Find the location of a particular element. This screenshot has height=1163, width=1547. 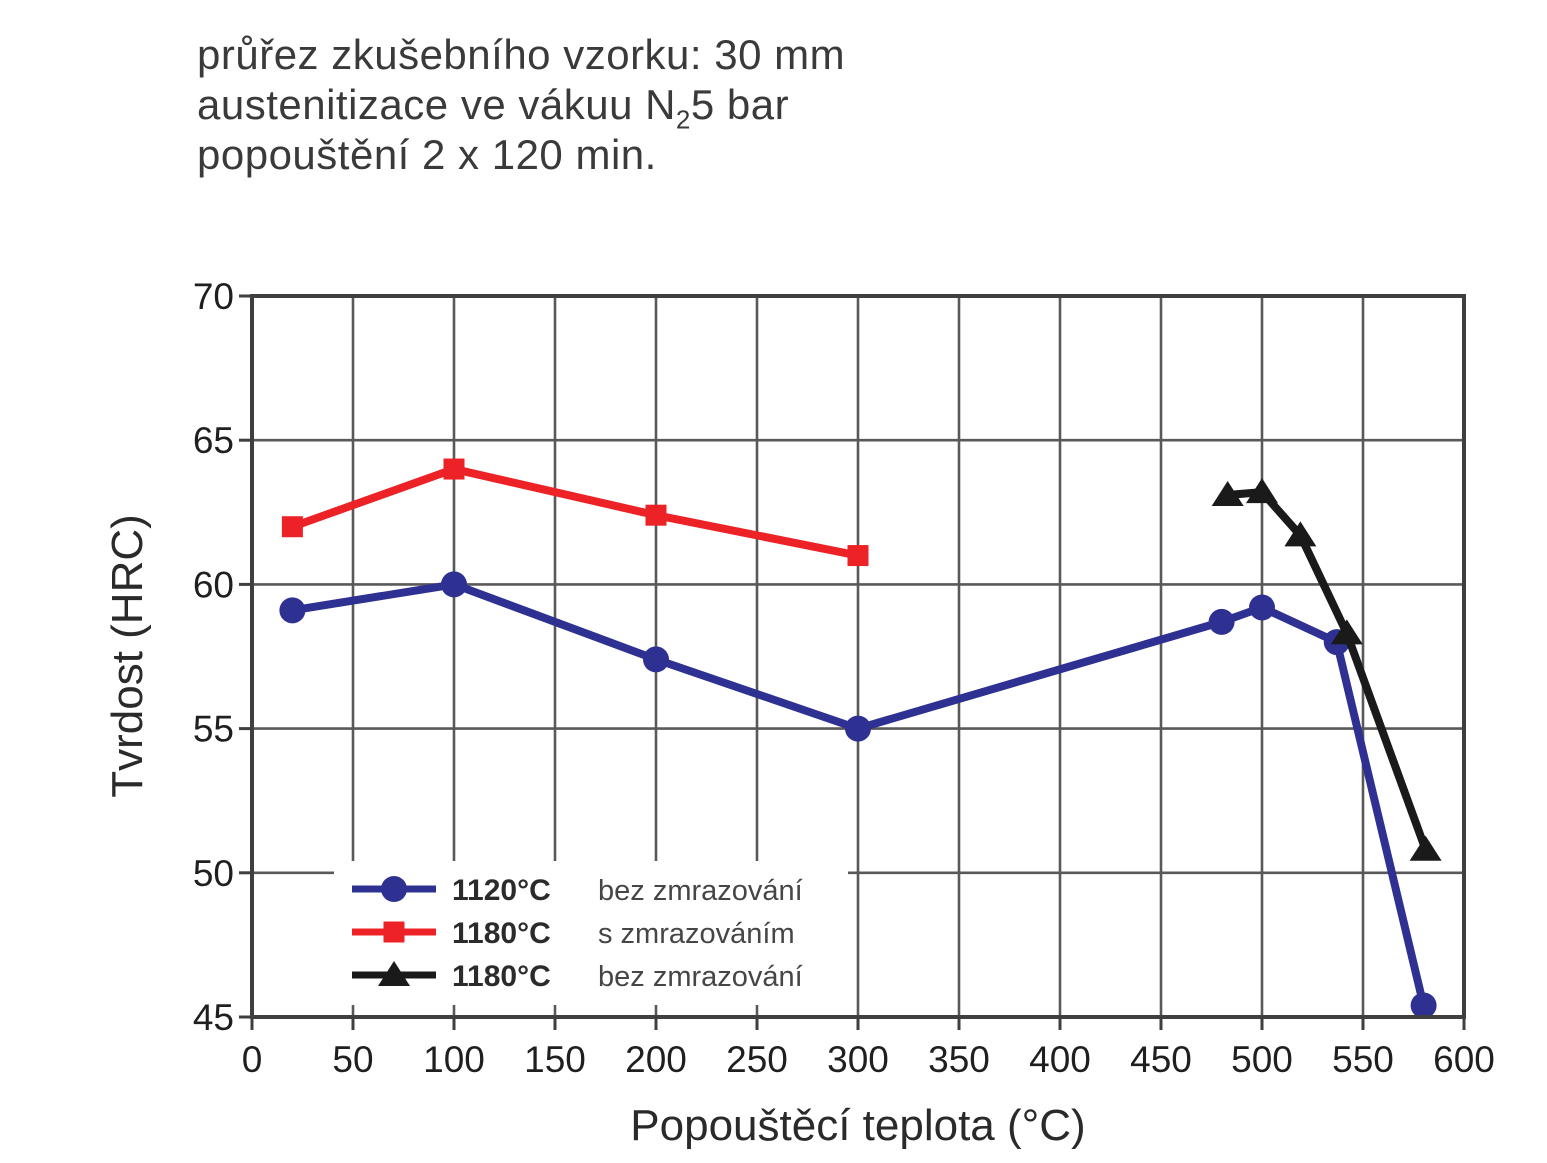

x-tick-label: 0 is located at coordinates (252, 1059).